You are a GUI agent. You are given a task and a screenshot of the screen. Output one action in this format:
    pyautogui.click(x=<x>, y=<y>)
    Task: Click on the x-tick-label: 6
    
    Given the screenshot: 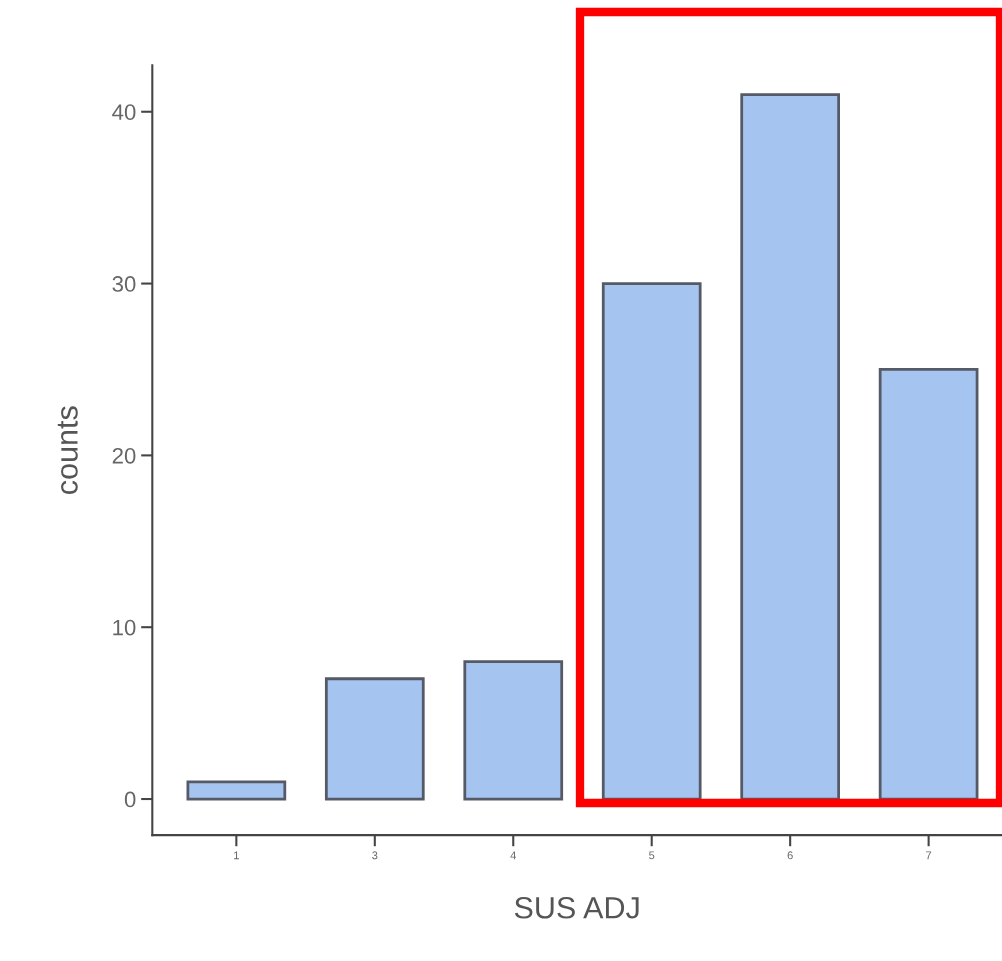 What is the action you would take?
    pyautogui.click(x=790, y=855)
    